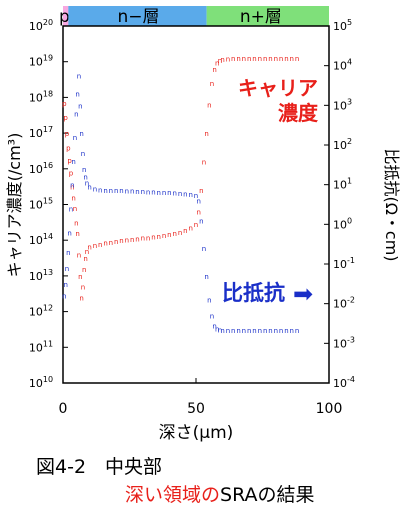 This screenshot has width=400, height=511. Describe the element at coordinates (41, 132) in the screenshot. I see `left-tick-label: 1017` at that location.